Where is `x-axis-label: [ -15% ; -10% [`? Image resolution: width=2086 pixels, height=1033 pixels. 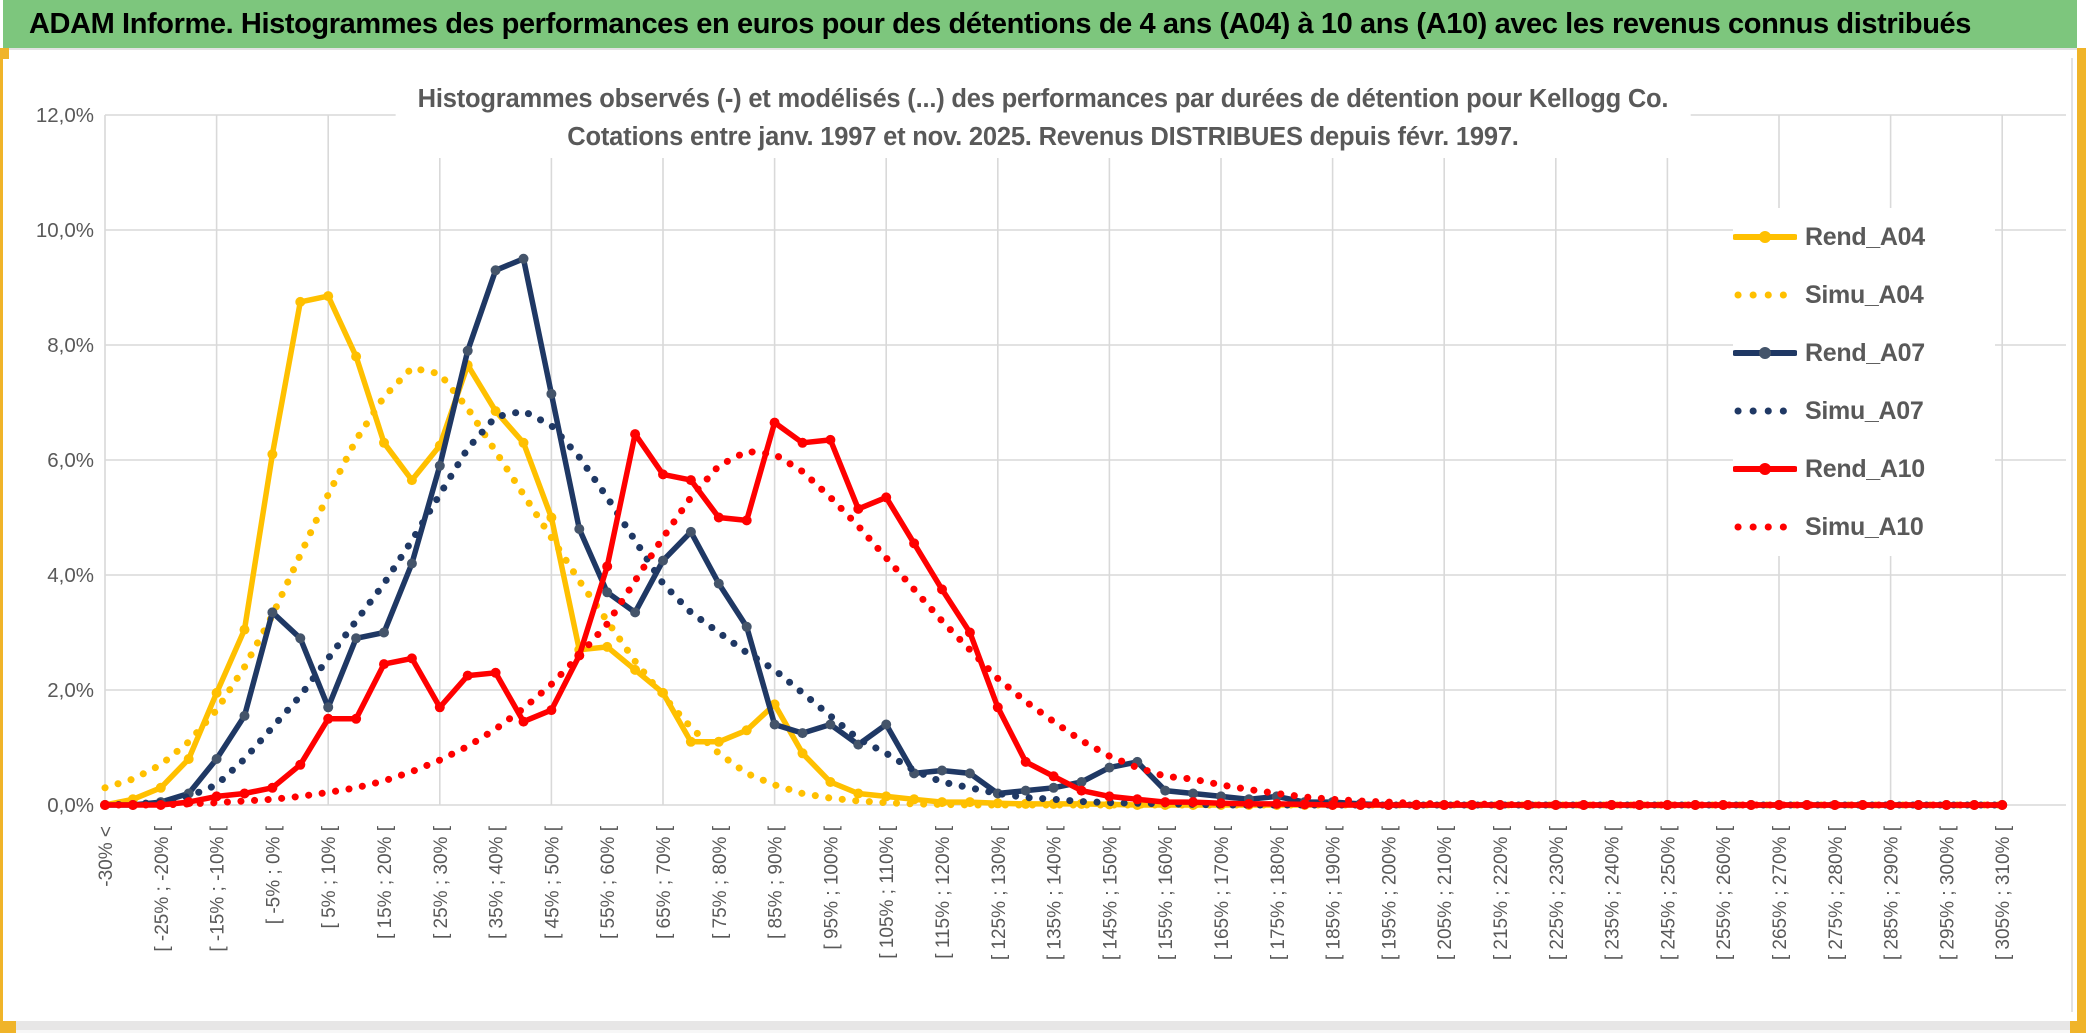
x-axis-label: [ -15% ; -10% [ is located at coordinates (218, 888).